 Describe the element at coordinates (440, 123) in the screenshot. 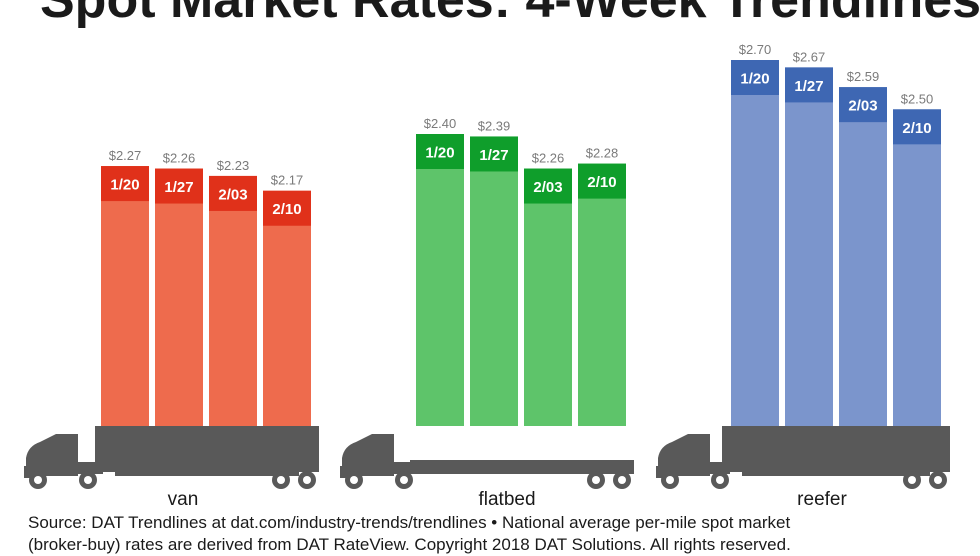

I see `flatbed-value-label: $2.40` at that location.